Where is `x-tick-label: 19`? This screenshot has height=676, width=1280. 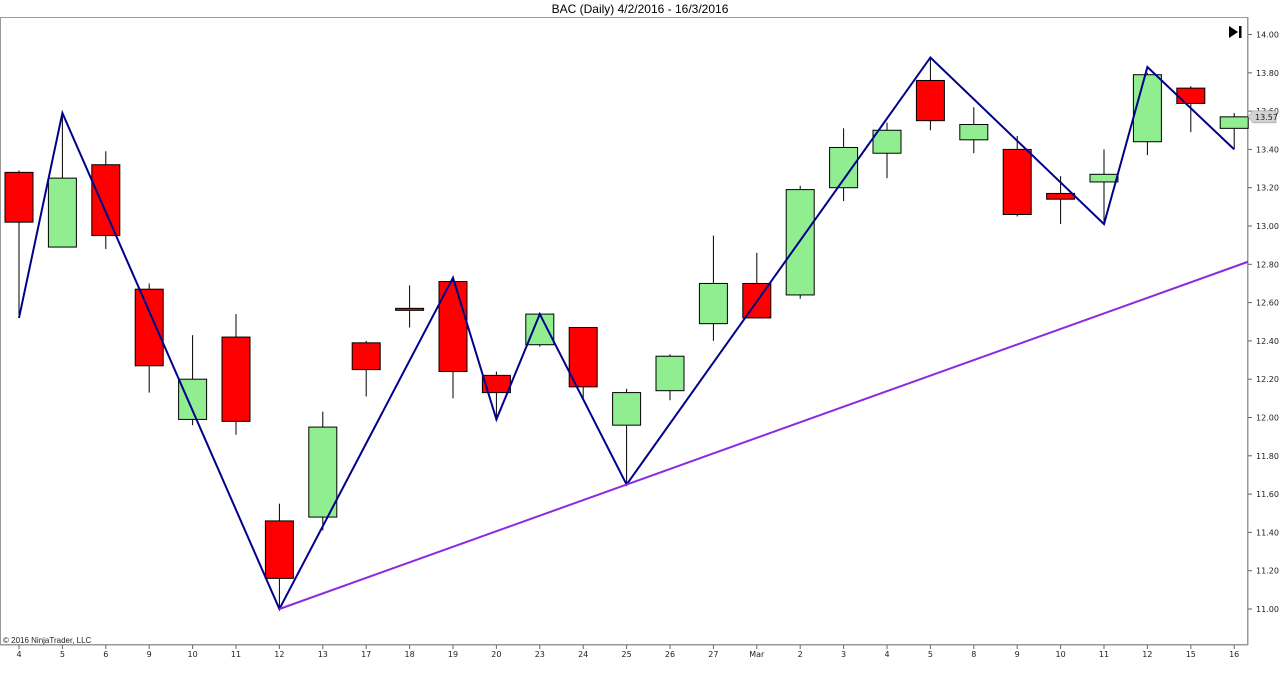 x-tick-label: 19 is located at coordinates (453, 654).